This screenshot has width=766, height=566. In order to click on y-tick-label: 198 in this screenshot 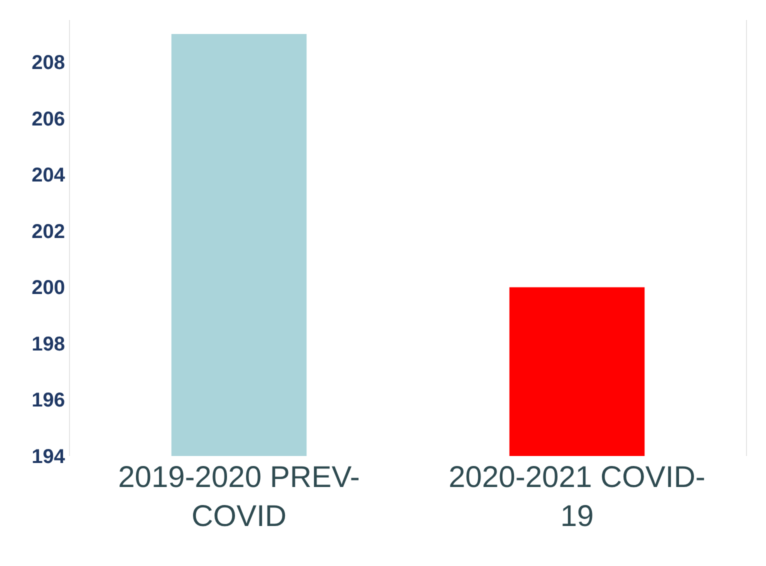, I will do `click(48, 344)`.